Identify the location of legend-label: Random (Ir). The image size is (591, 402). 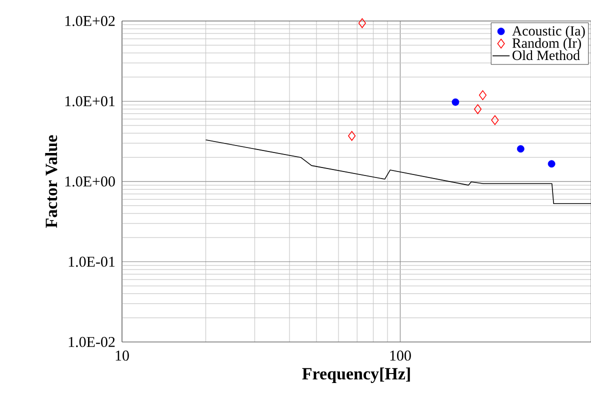
(546, 44).